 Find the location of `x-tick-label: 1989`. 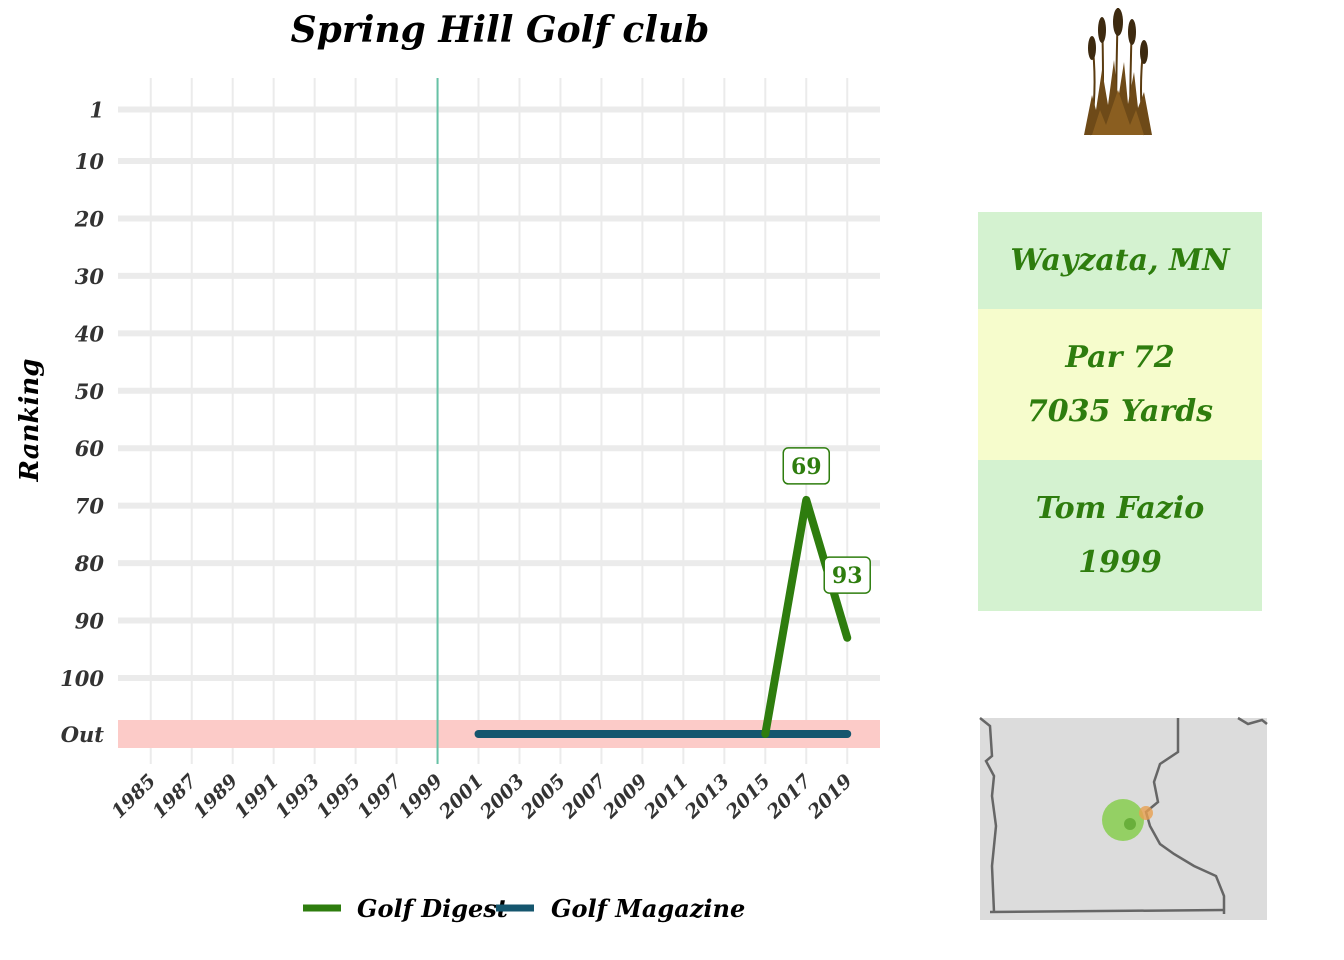

x-tick-label: 1989 is located at coordinates (215, 796).